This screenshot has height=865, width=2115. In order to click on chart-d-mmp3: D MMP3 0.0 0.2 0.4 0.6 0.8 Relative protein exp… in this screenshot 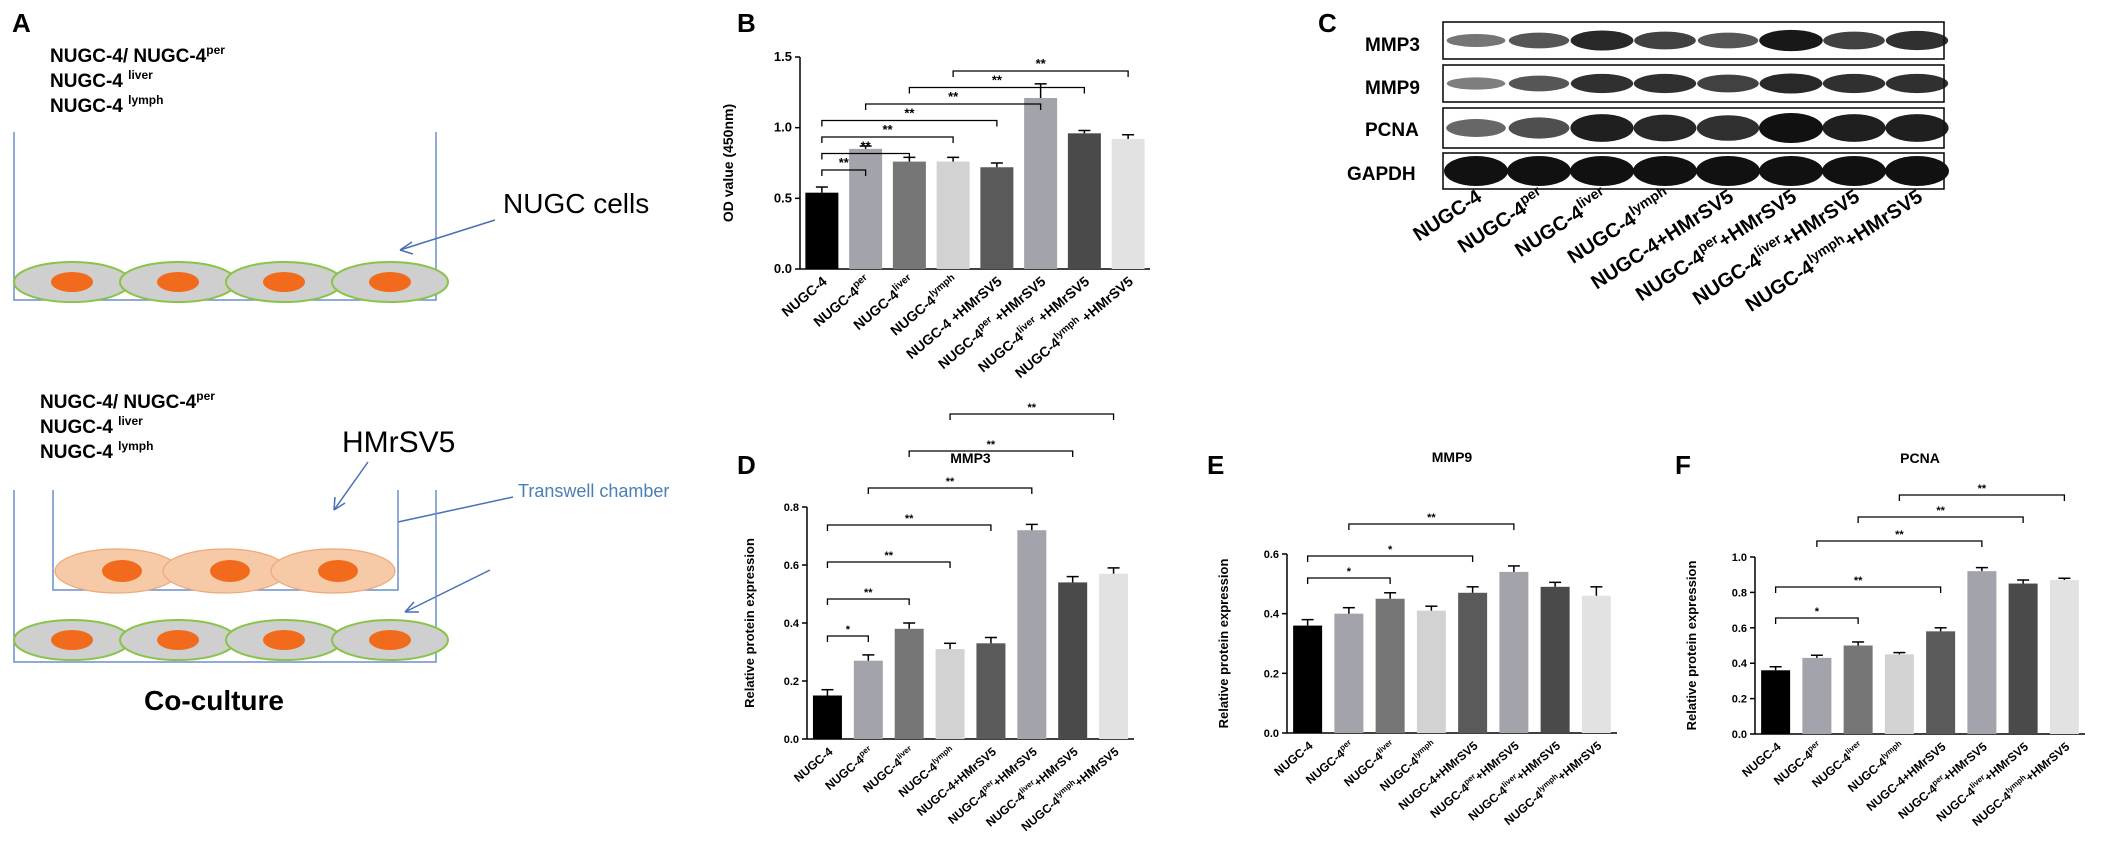, I will do `click(935, 618)`.